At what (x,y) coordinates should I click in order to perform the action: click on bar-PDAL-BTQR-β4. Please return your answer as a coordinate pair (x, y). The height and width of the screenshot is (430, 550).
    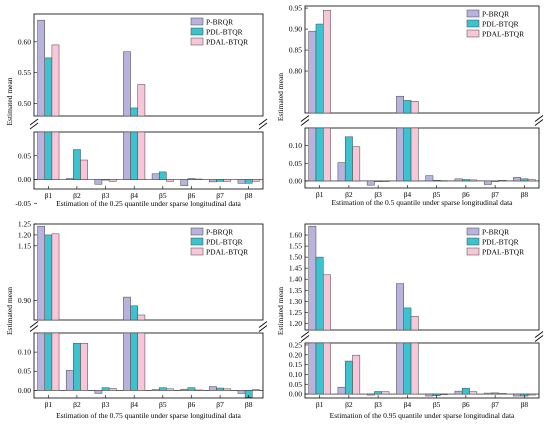
    Looking at the image, I should click on (141, 317).